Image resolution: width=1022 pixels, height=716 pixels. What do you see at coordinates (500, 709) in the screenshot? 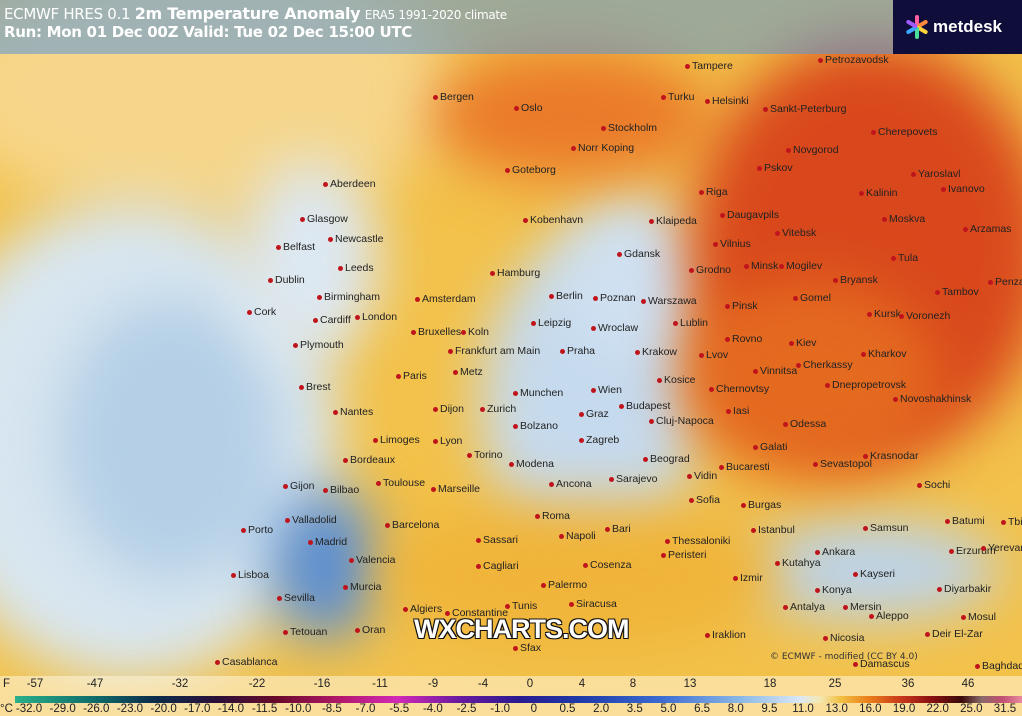
I see `celsius-tick-label: -1.0` at bounding box center [500, 709].